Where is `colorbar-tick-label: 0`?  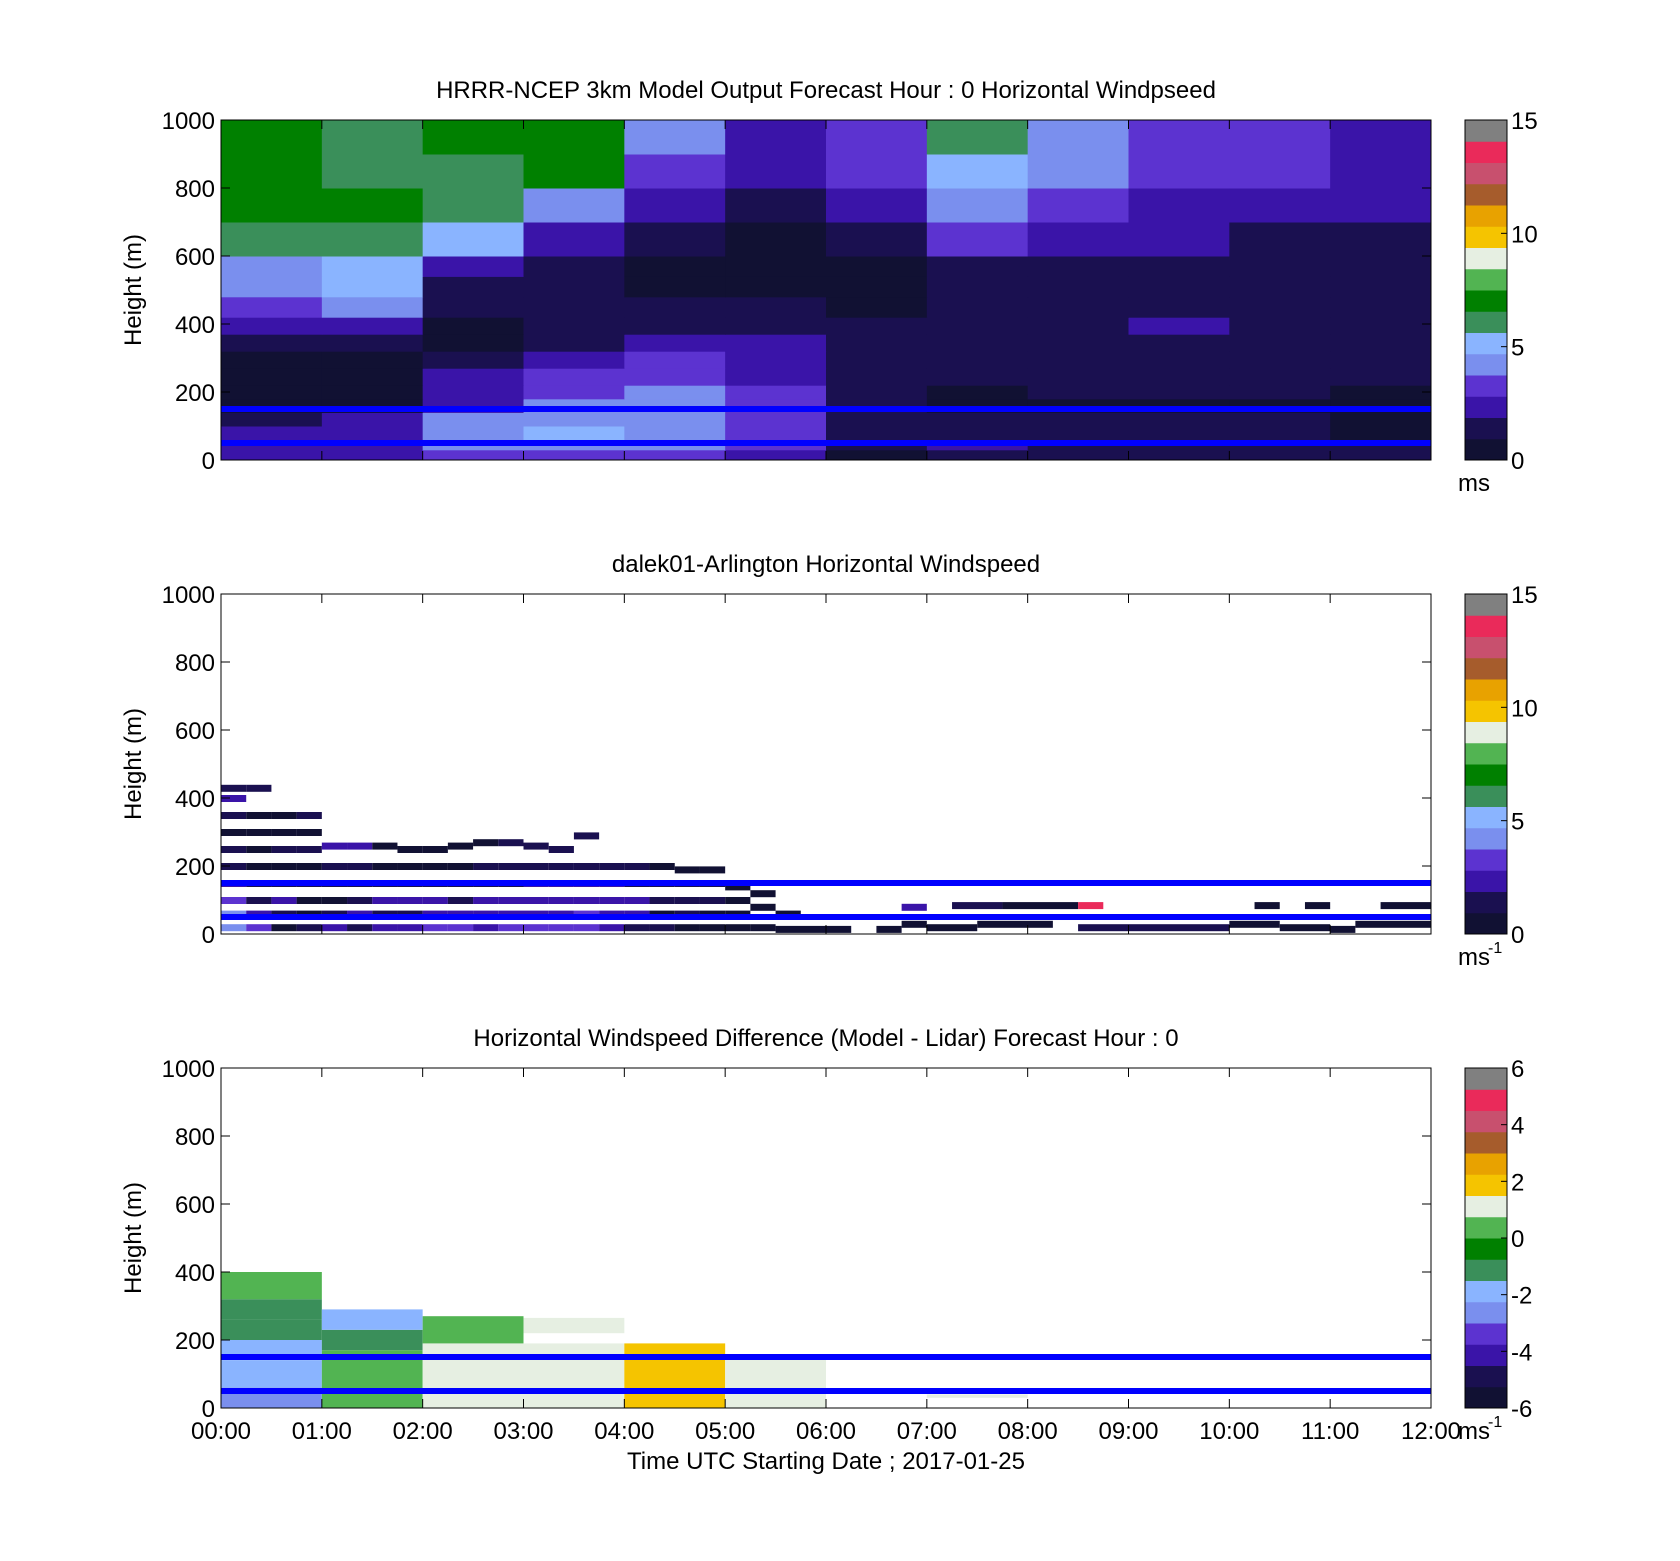
colorbar-tick-label: 0 is located at coordinates (1517, 461).